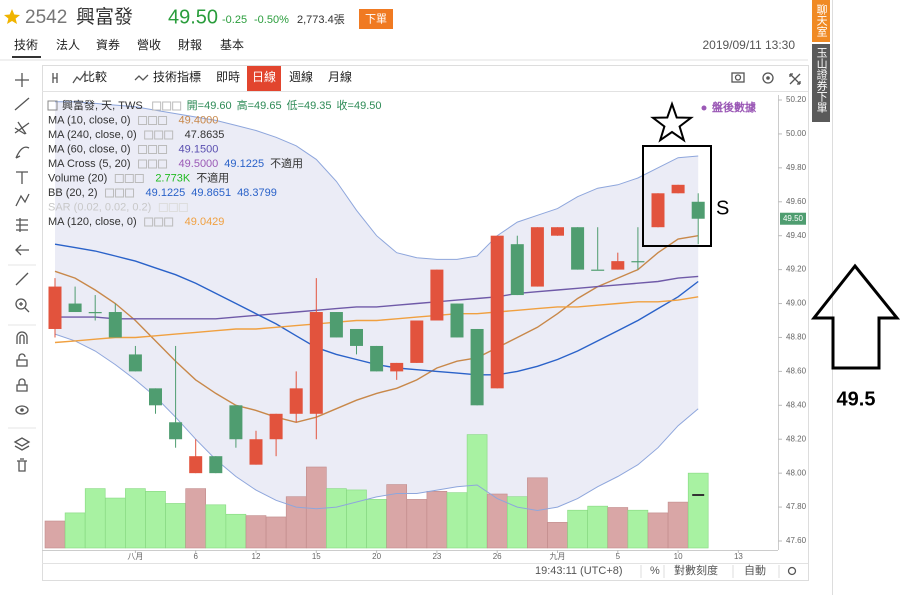 The height and width of the screenshot is (595, 900). I want to click on chat-button-label: 聊天室, so click(821, 20).